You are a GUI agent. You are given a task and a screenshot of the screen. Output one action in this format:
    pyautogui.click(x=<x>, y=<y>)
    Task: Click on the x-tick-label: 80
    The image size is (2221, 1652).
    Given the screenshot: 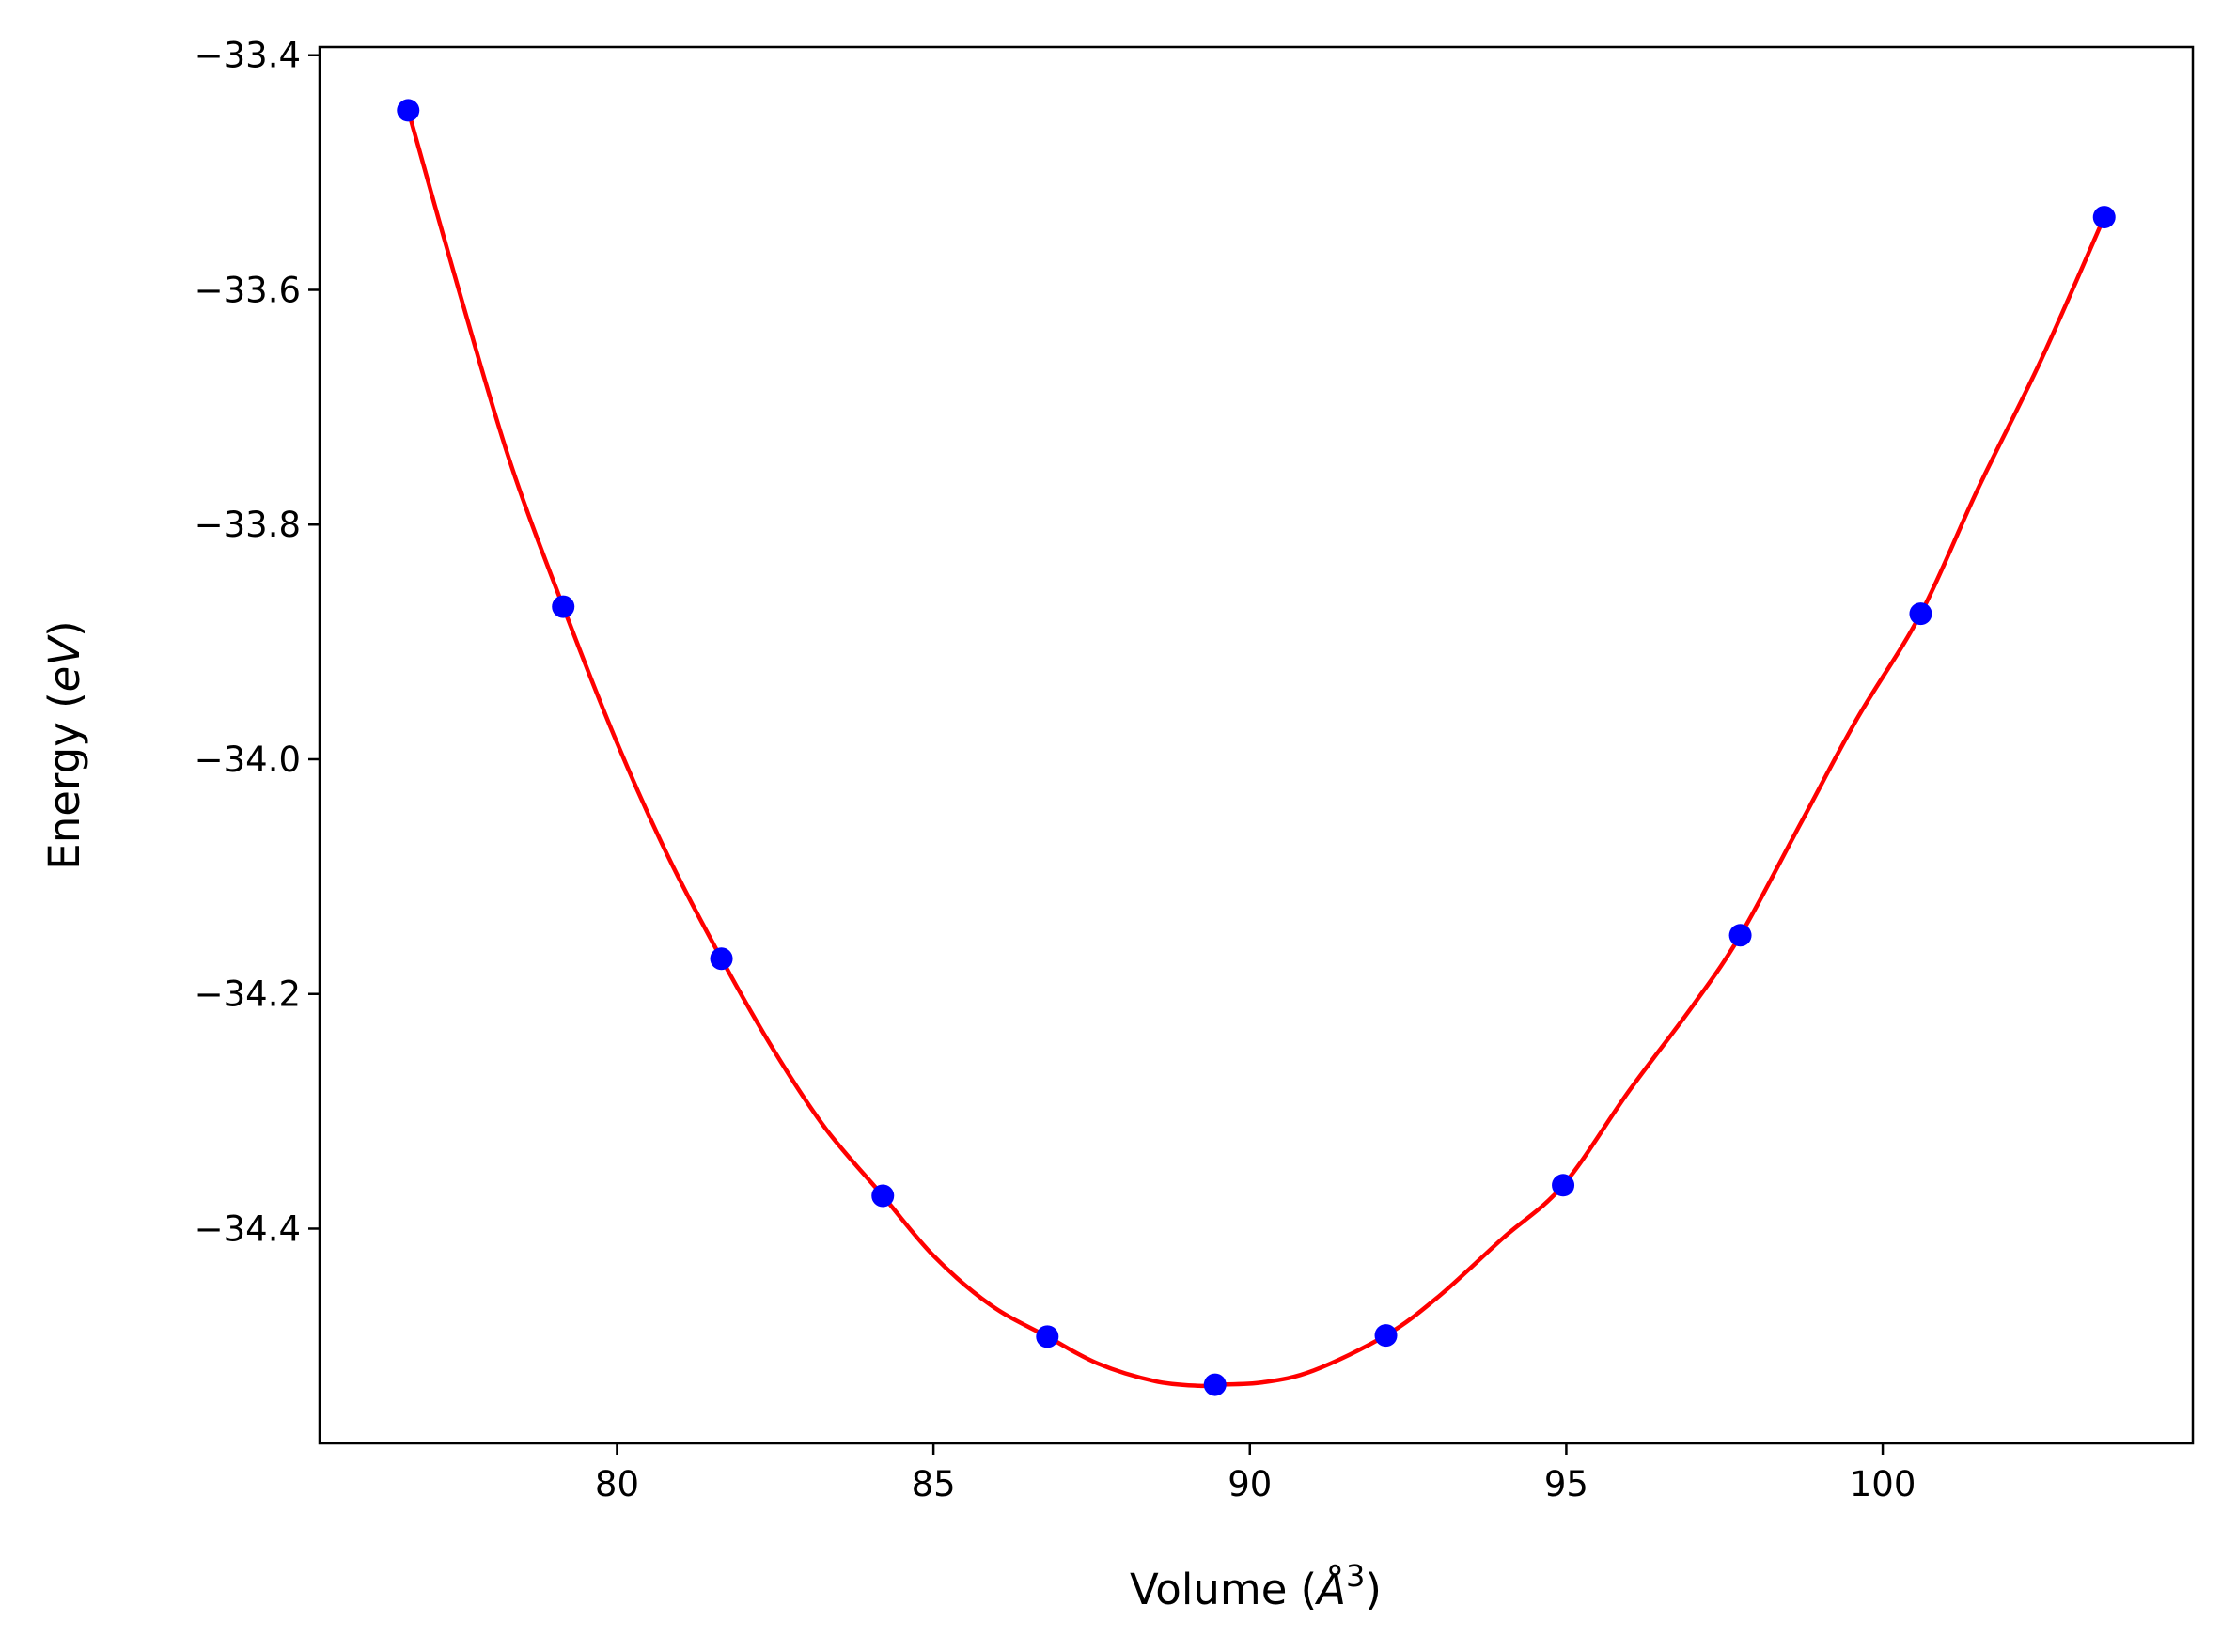 What is the action you would take?
    pyautogui.click(x=617, y=1484)
    